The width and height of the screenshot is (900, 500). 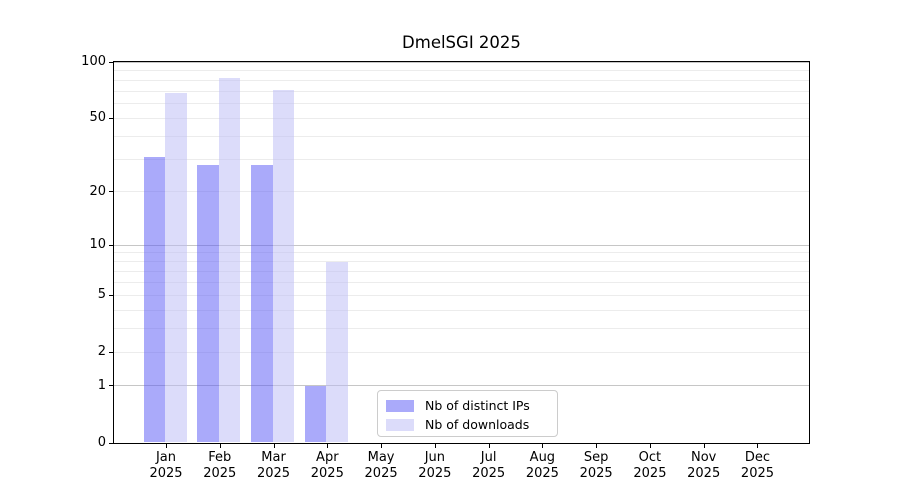 I want to click on xtick-month-jul: Jul, so click(x=488, y=457).